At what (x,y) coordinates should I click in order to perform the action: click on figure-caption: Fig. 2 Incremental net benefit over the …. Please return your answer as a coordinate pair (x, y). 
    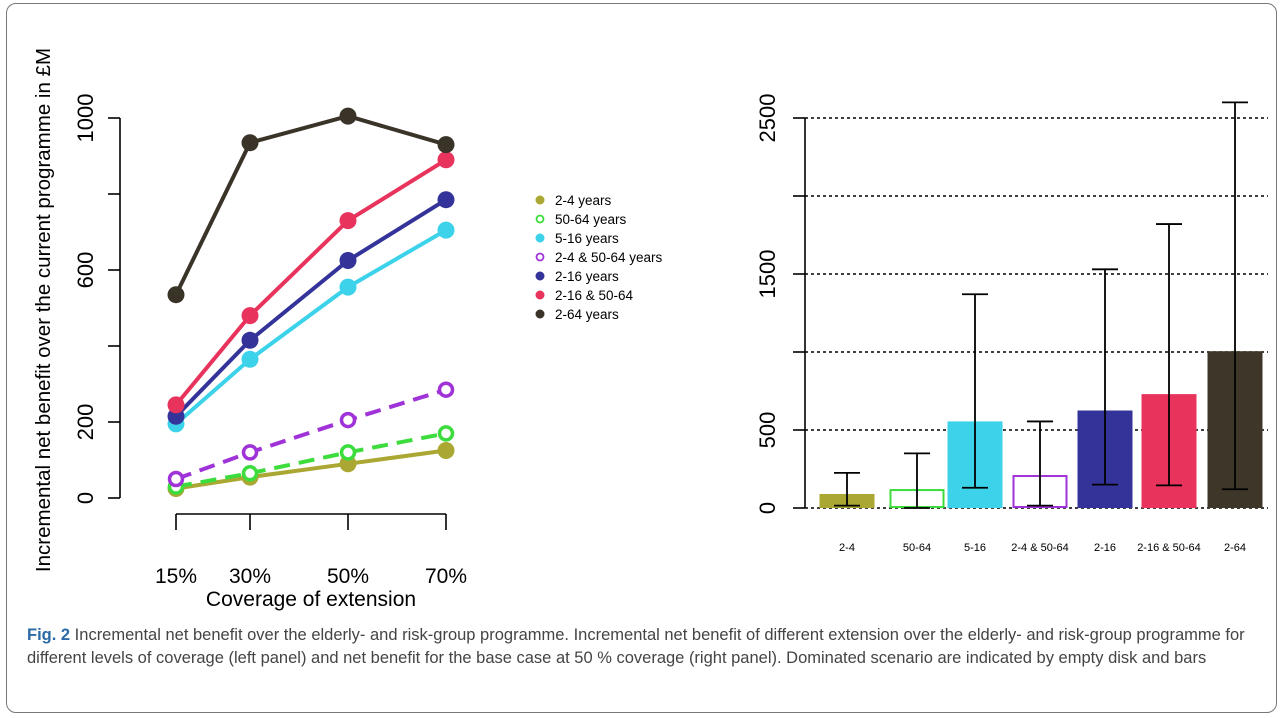
    Looking at the image, I should click on (644, 647).